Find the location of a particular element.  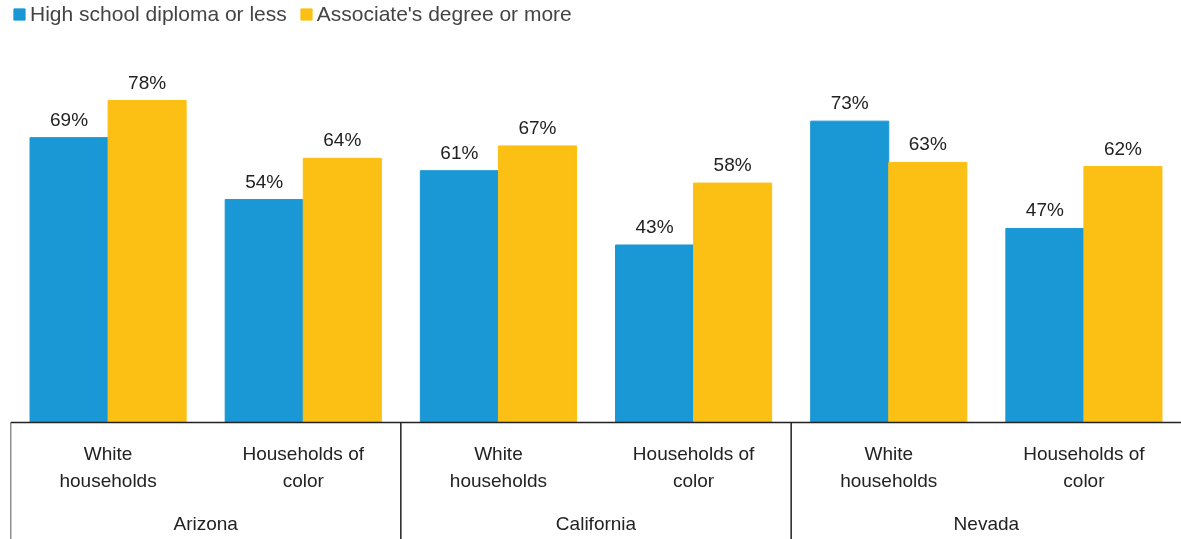

legend-label: Associate's degree or more is located at coordinates (444, 14).